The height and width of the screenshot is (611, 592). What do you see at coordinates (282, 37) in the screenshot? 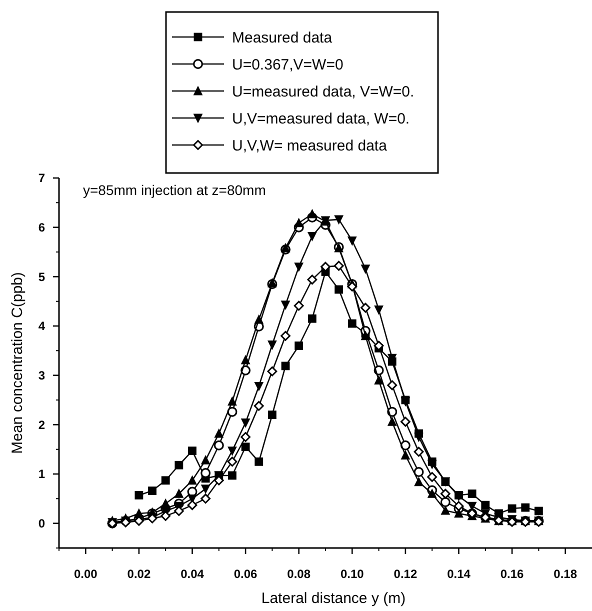
I see `legend-label: Measured data` at bounding box center [282, 37].